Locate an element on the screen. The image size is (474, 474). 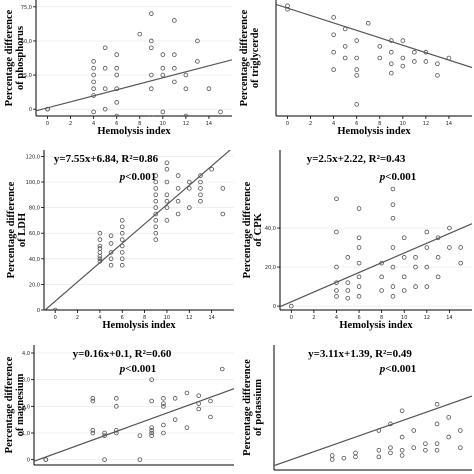
y-axis-label: Percentage differenceof phosphorus is located at coordinates (15, 57).